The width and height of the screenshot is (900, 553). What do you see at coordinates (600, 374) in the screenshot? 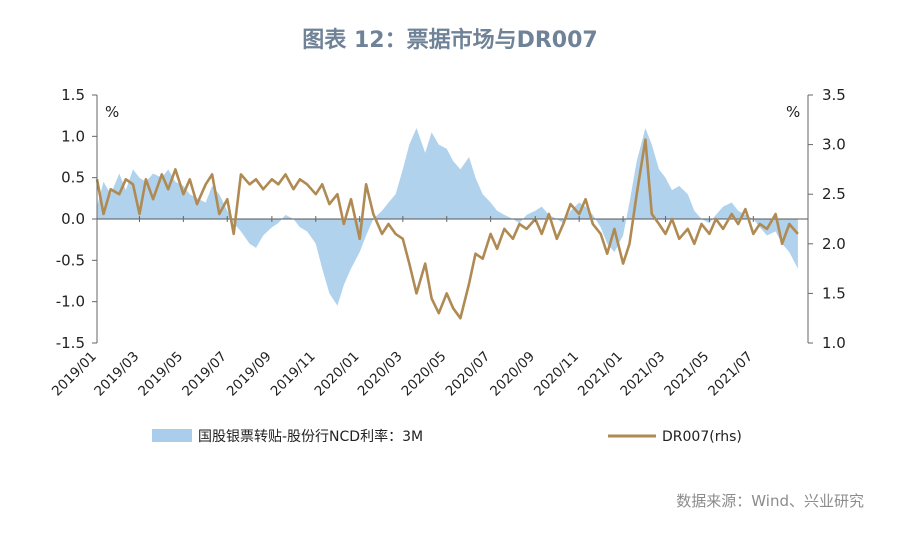
I see `x-tick-label: 2021/01` at bounding box center [600, 374].